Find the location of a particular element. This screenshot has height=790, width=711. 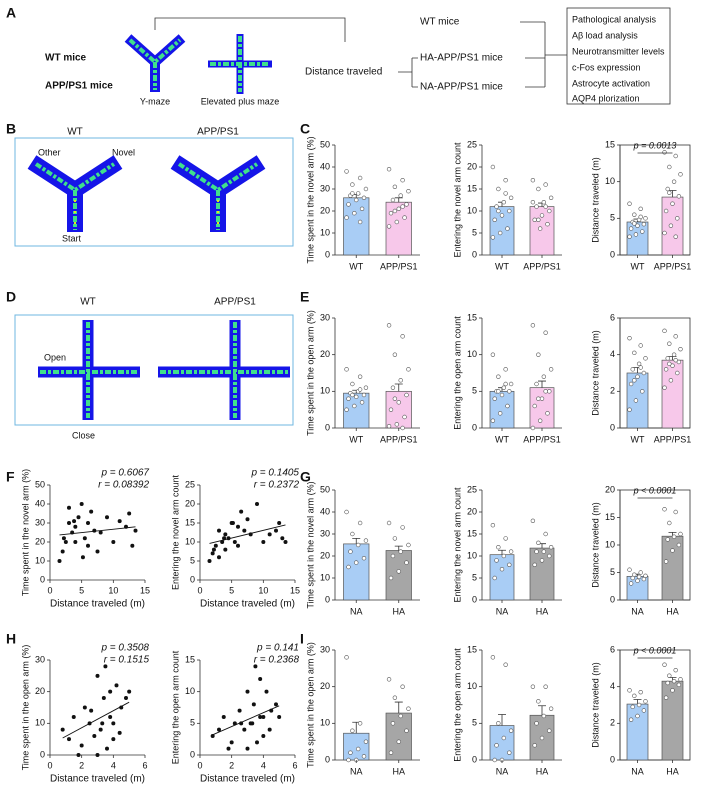

y-axis-label: Time spent in the novel arm (%) is located at coordinates (310, 544).